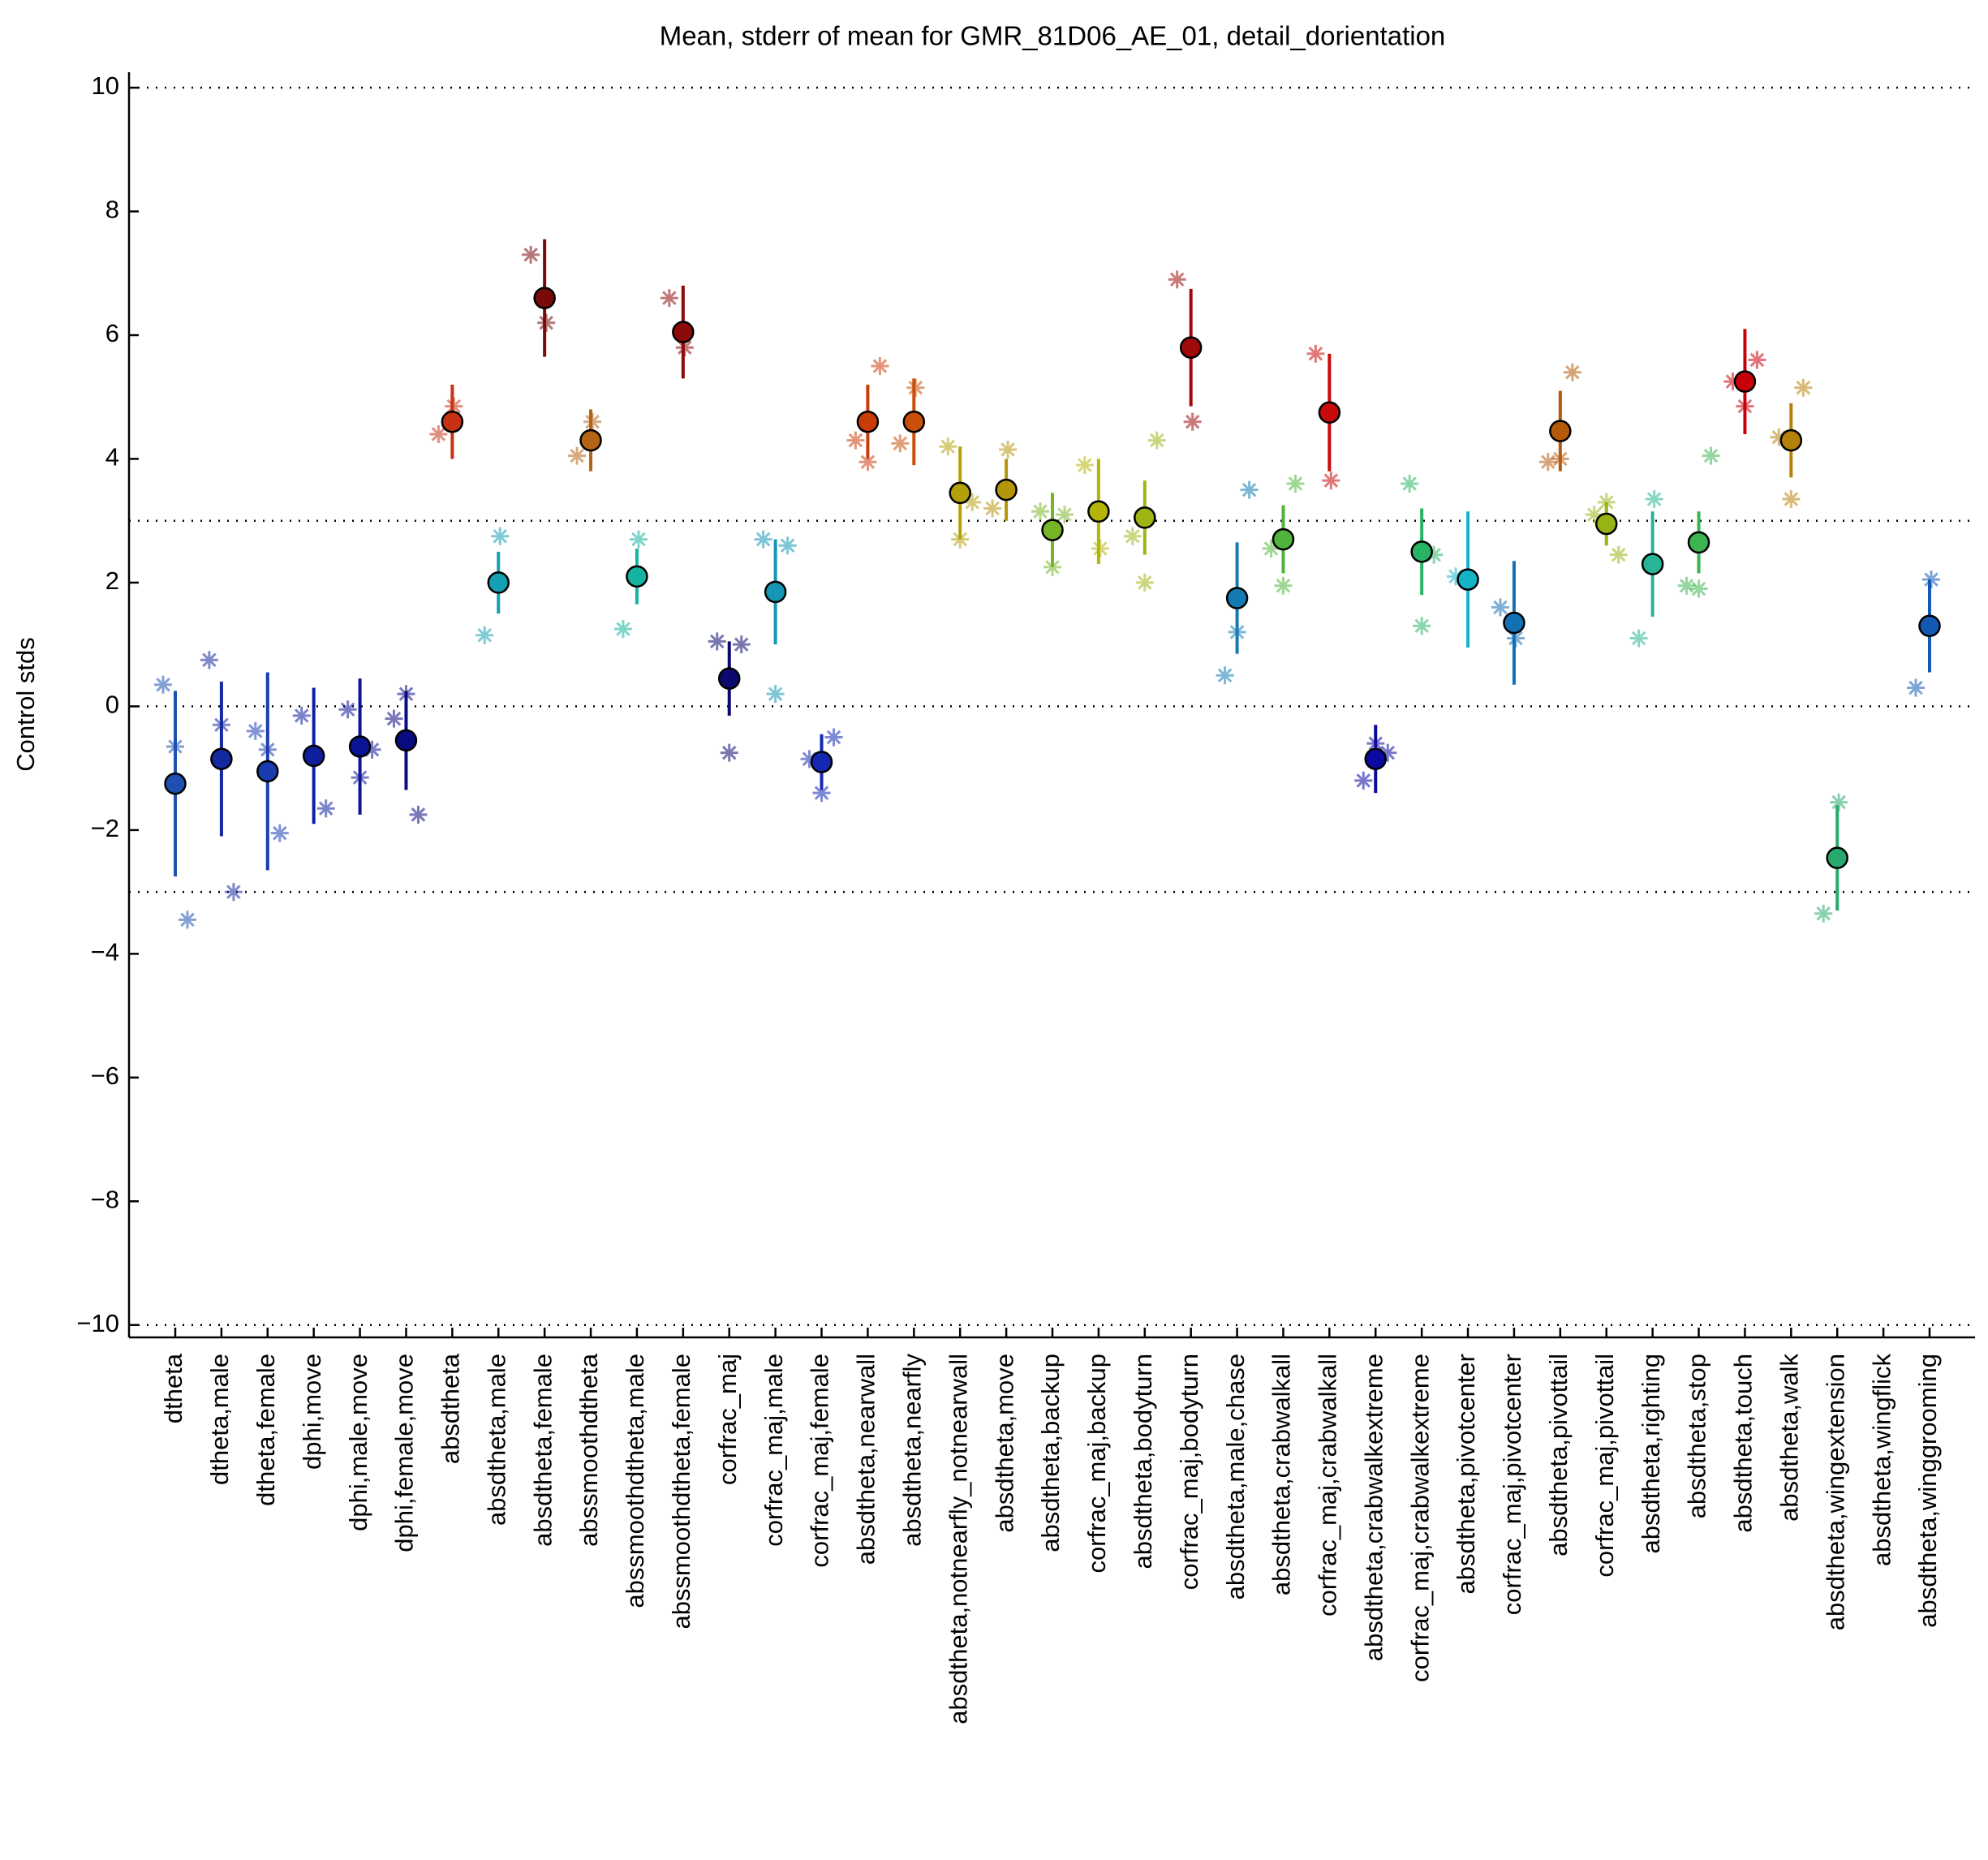  Describe the element at coordinates (1373, 1507) in the screenshot. I see `x-tick-label: absdtheta,crabwalkextreme` at that location.